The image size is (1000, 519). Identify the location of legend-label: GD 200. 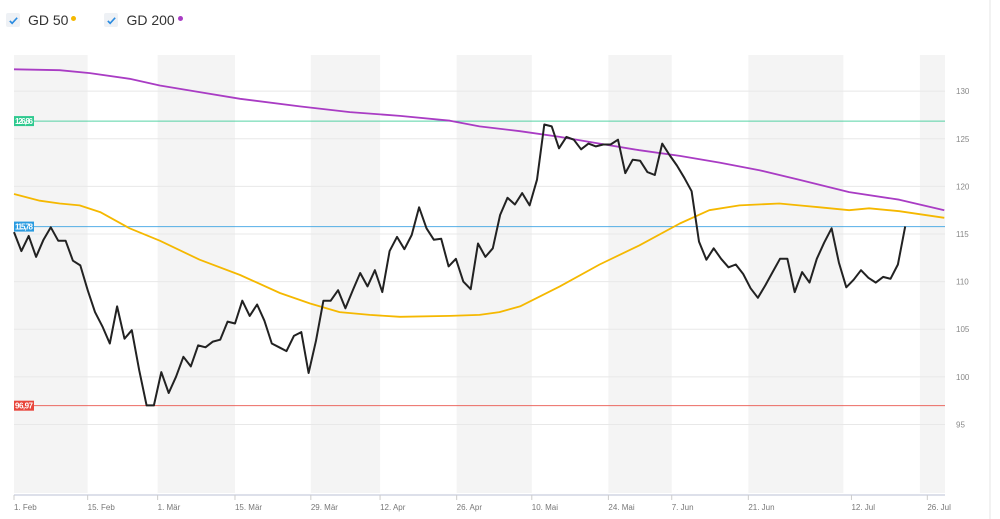
(150, 20).